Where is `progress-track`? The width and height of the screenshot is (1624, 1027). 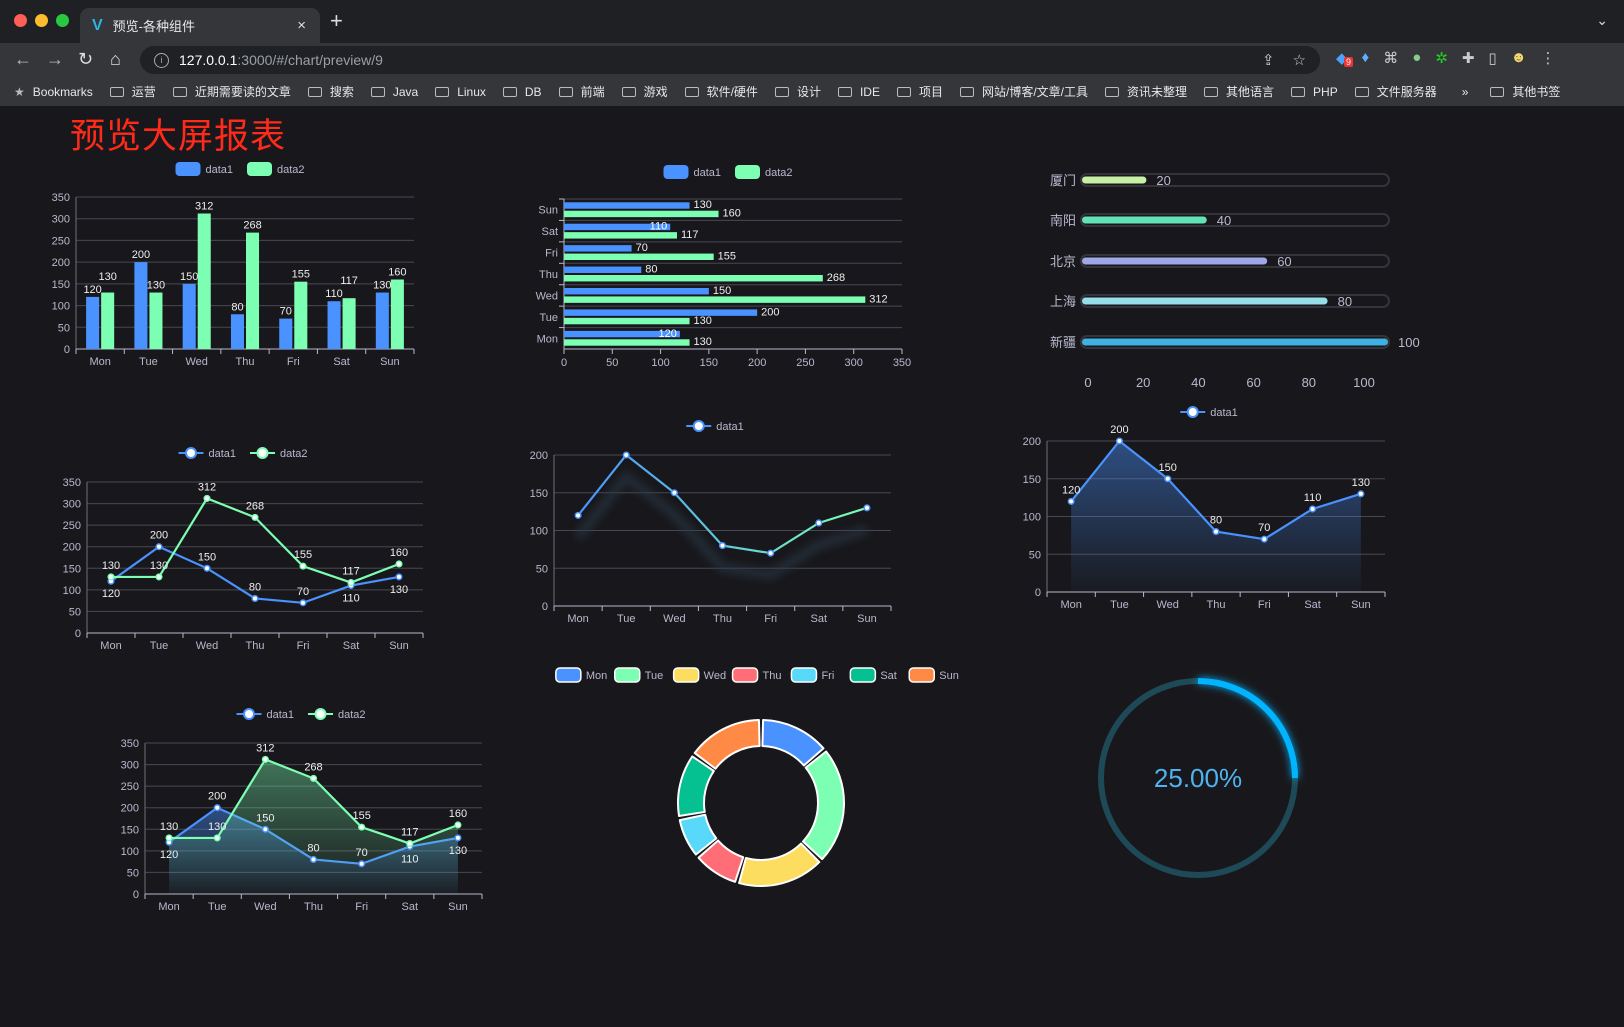
progress-track is located at coordinates (1235, 342).